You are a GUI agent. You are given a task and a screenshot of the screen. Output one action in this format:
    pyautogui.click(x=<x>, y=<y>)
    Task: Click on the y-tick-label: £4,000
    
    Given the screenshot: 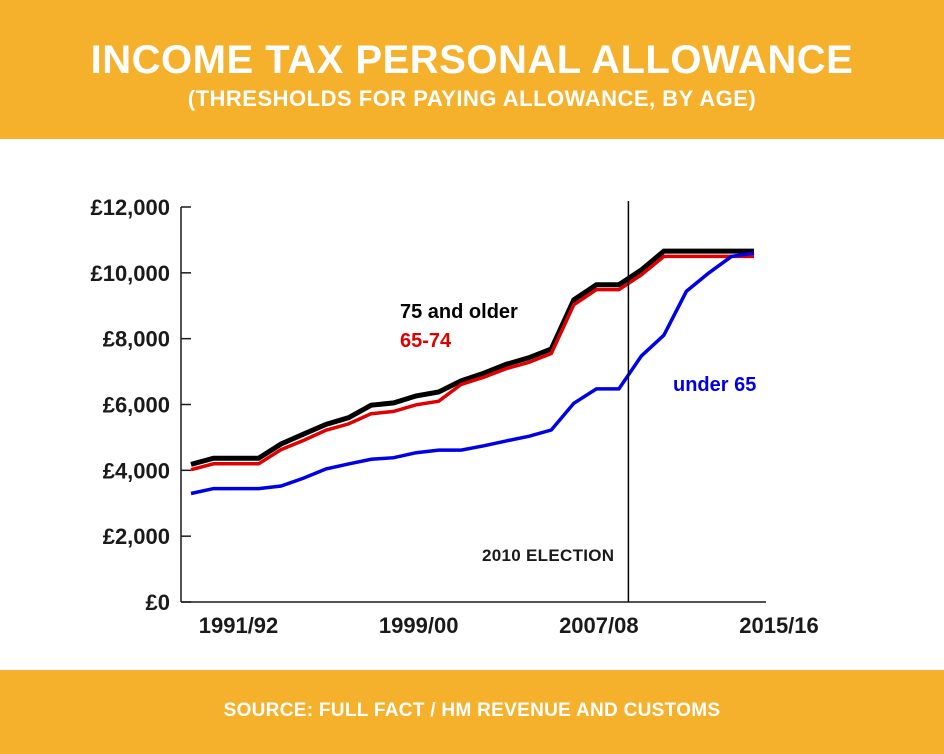 What is the action you would take?
    pyautogui.click(x=136, y=470)
    